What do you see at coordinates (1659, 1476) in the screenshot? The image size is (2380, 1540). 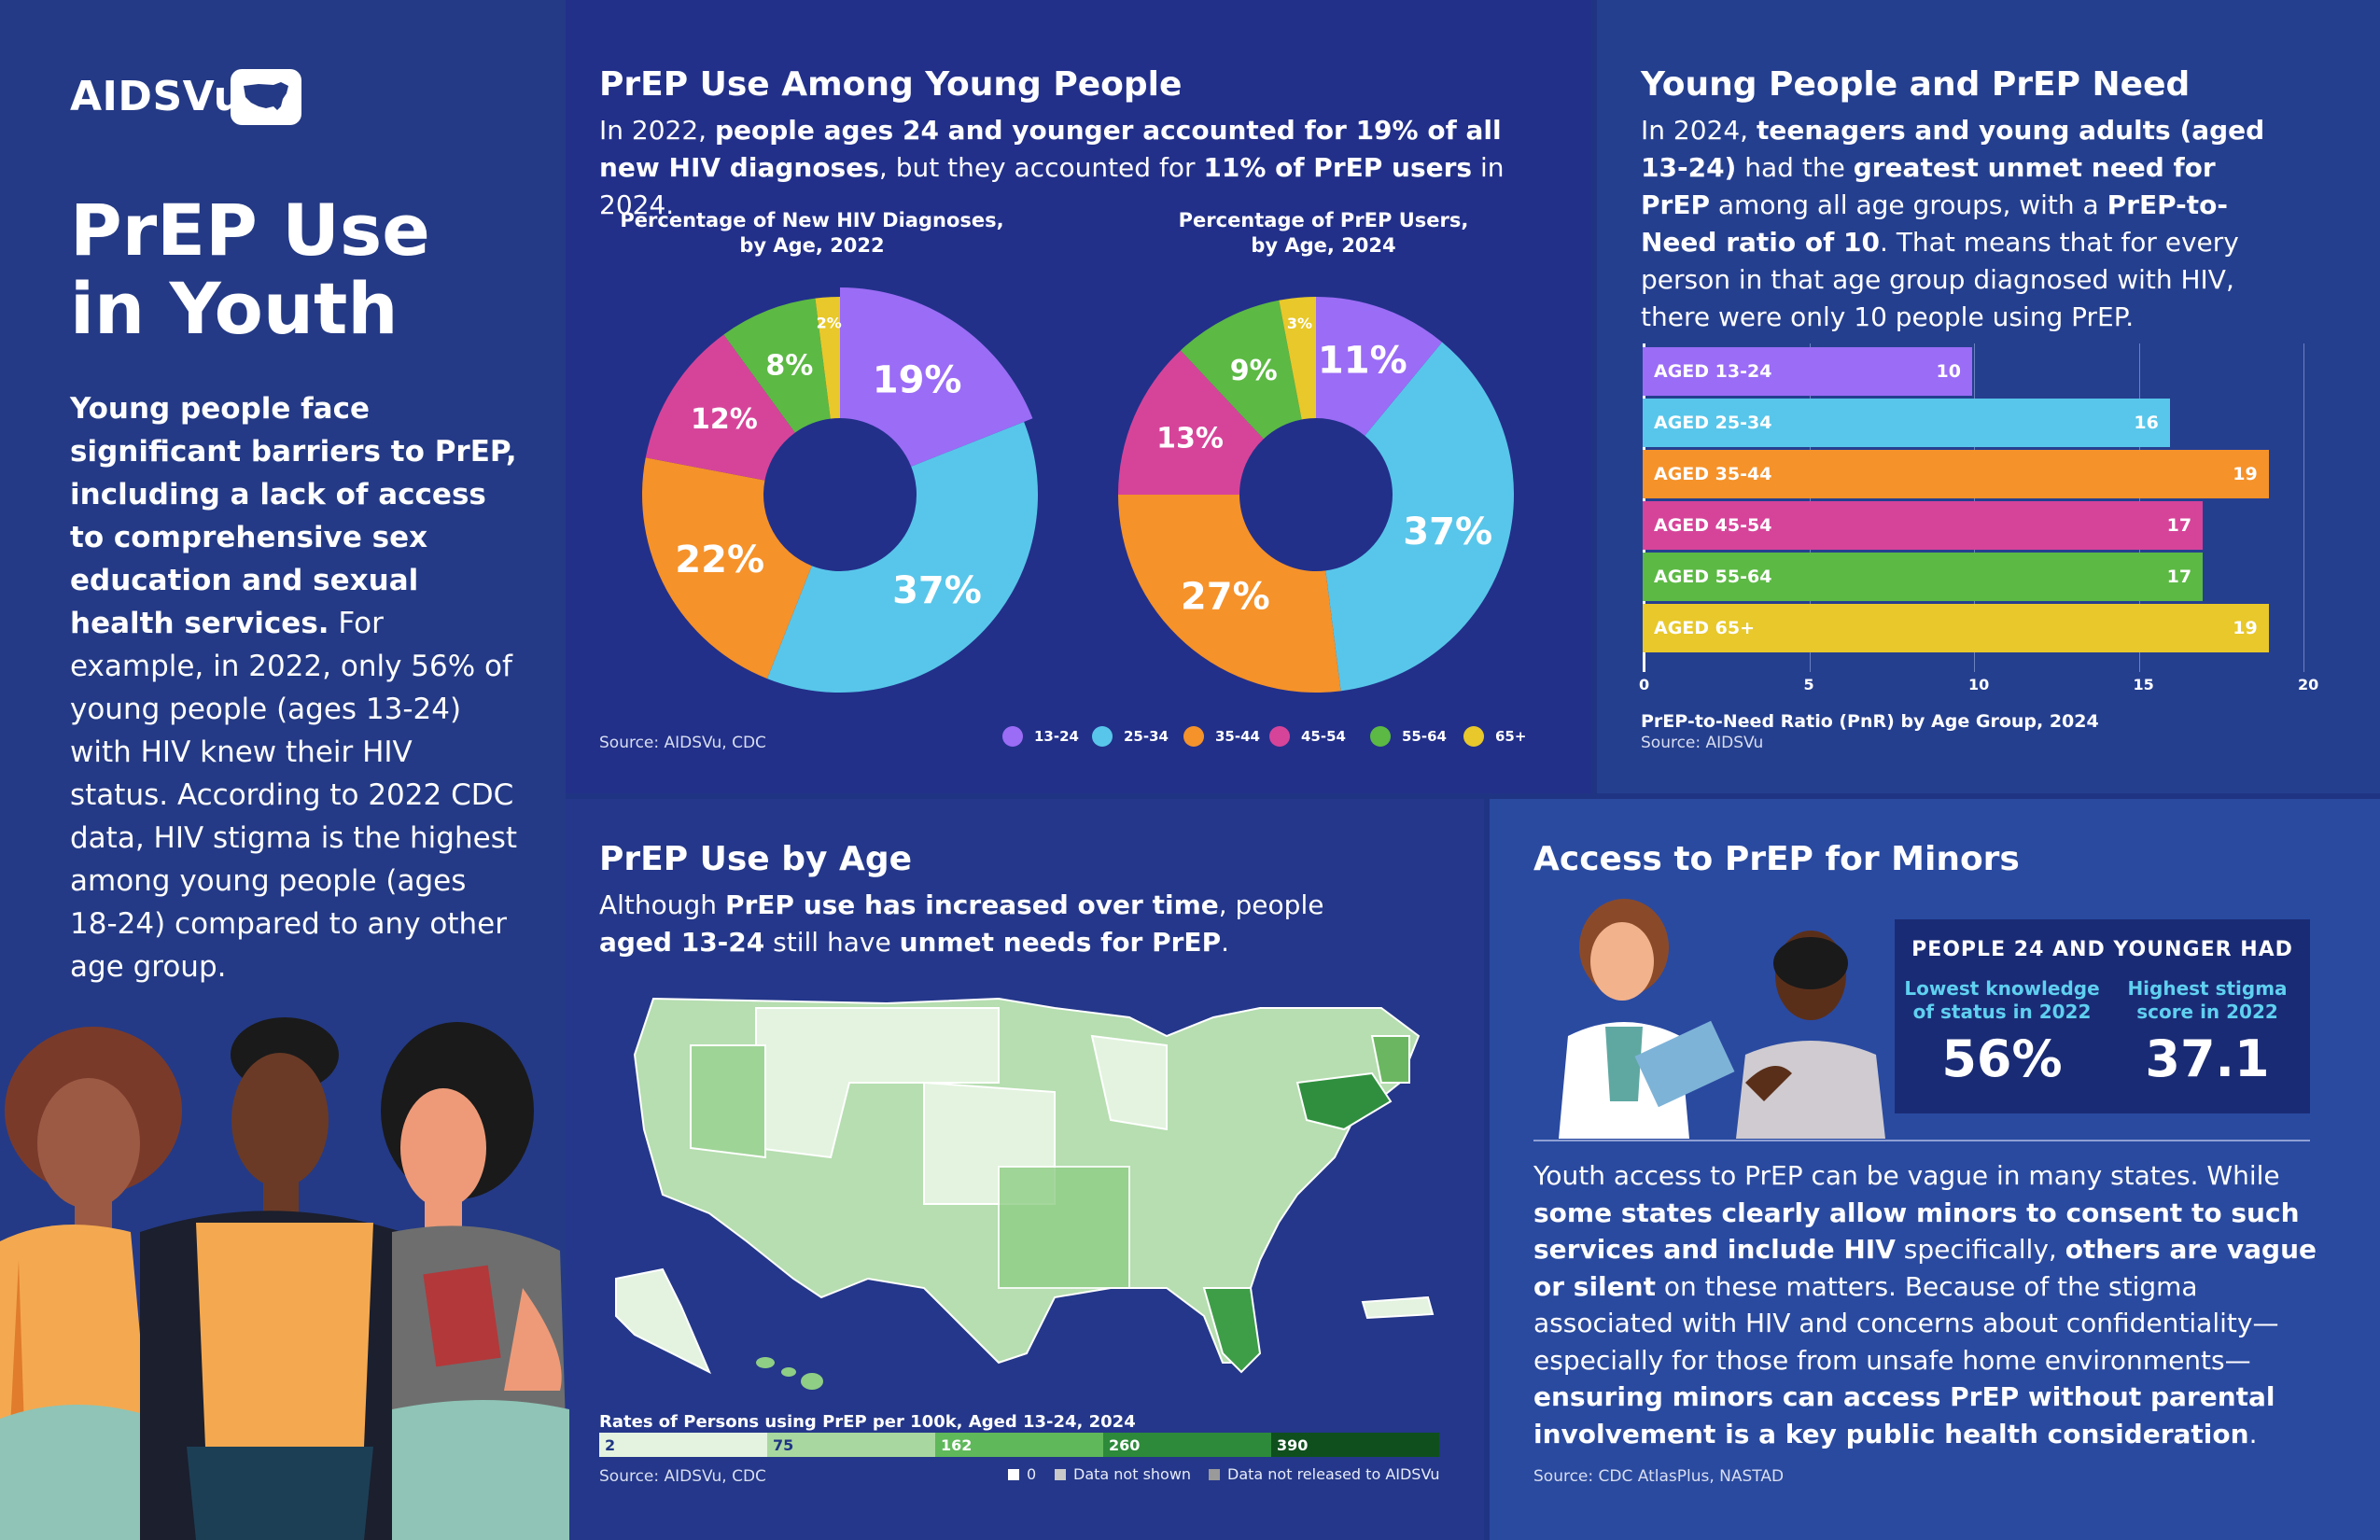 I see `minors-source: Source: CDC AtlasPlus, NASTAD` at bounding box center [1659, 1476].